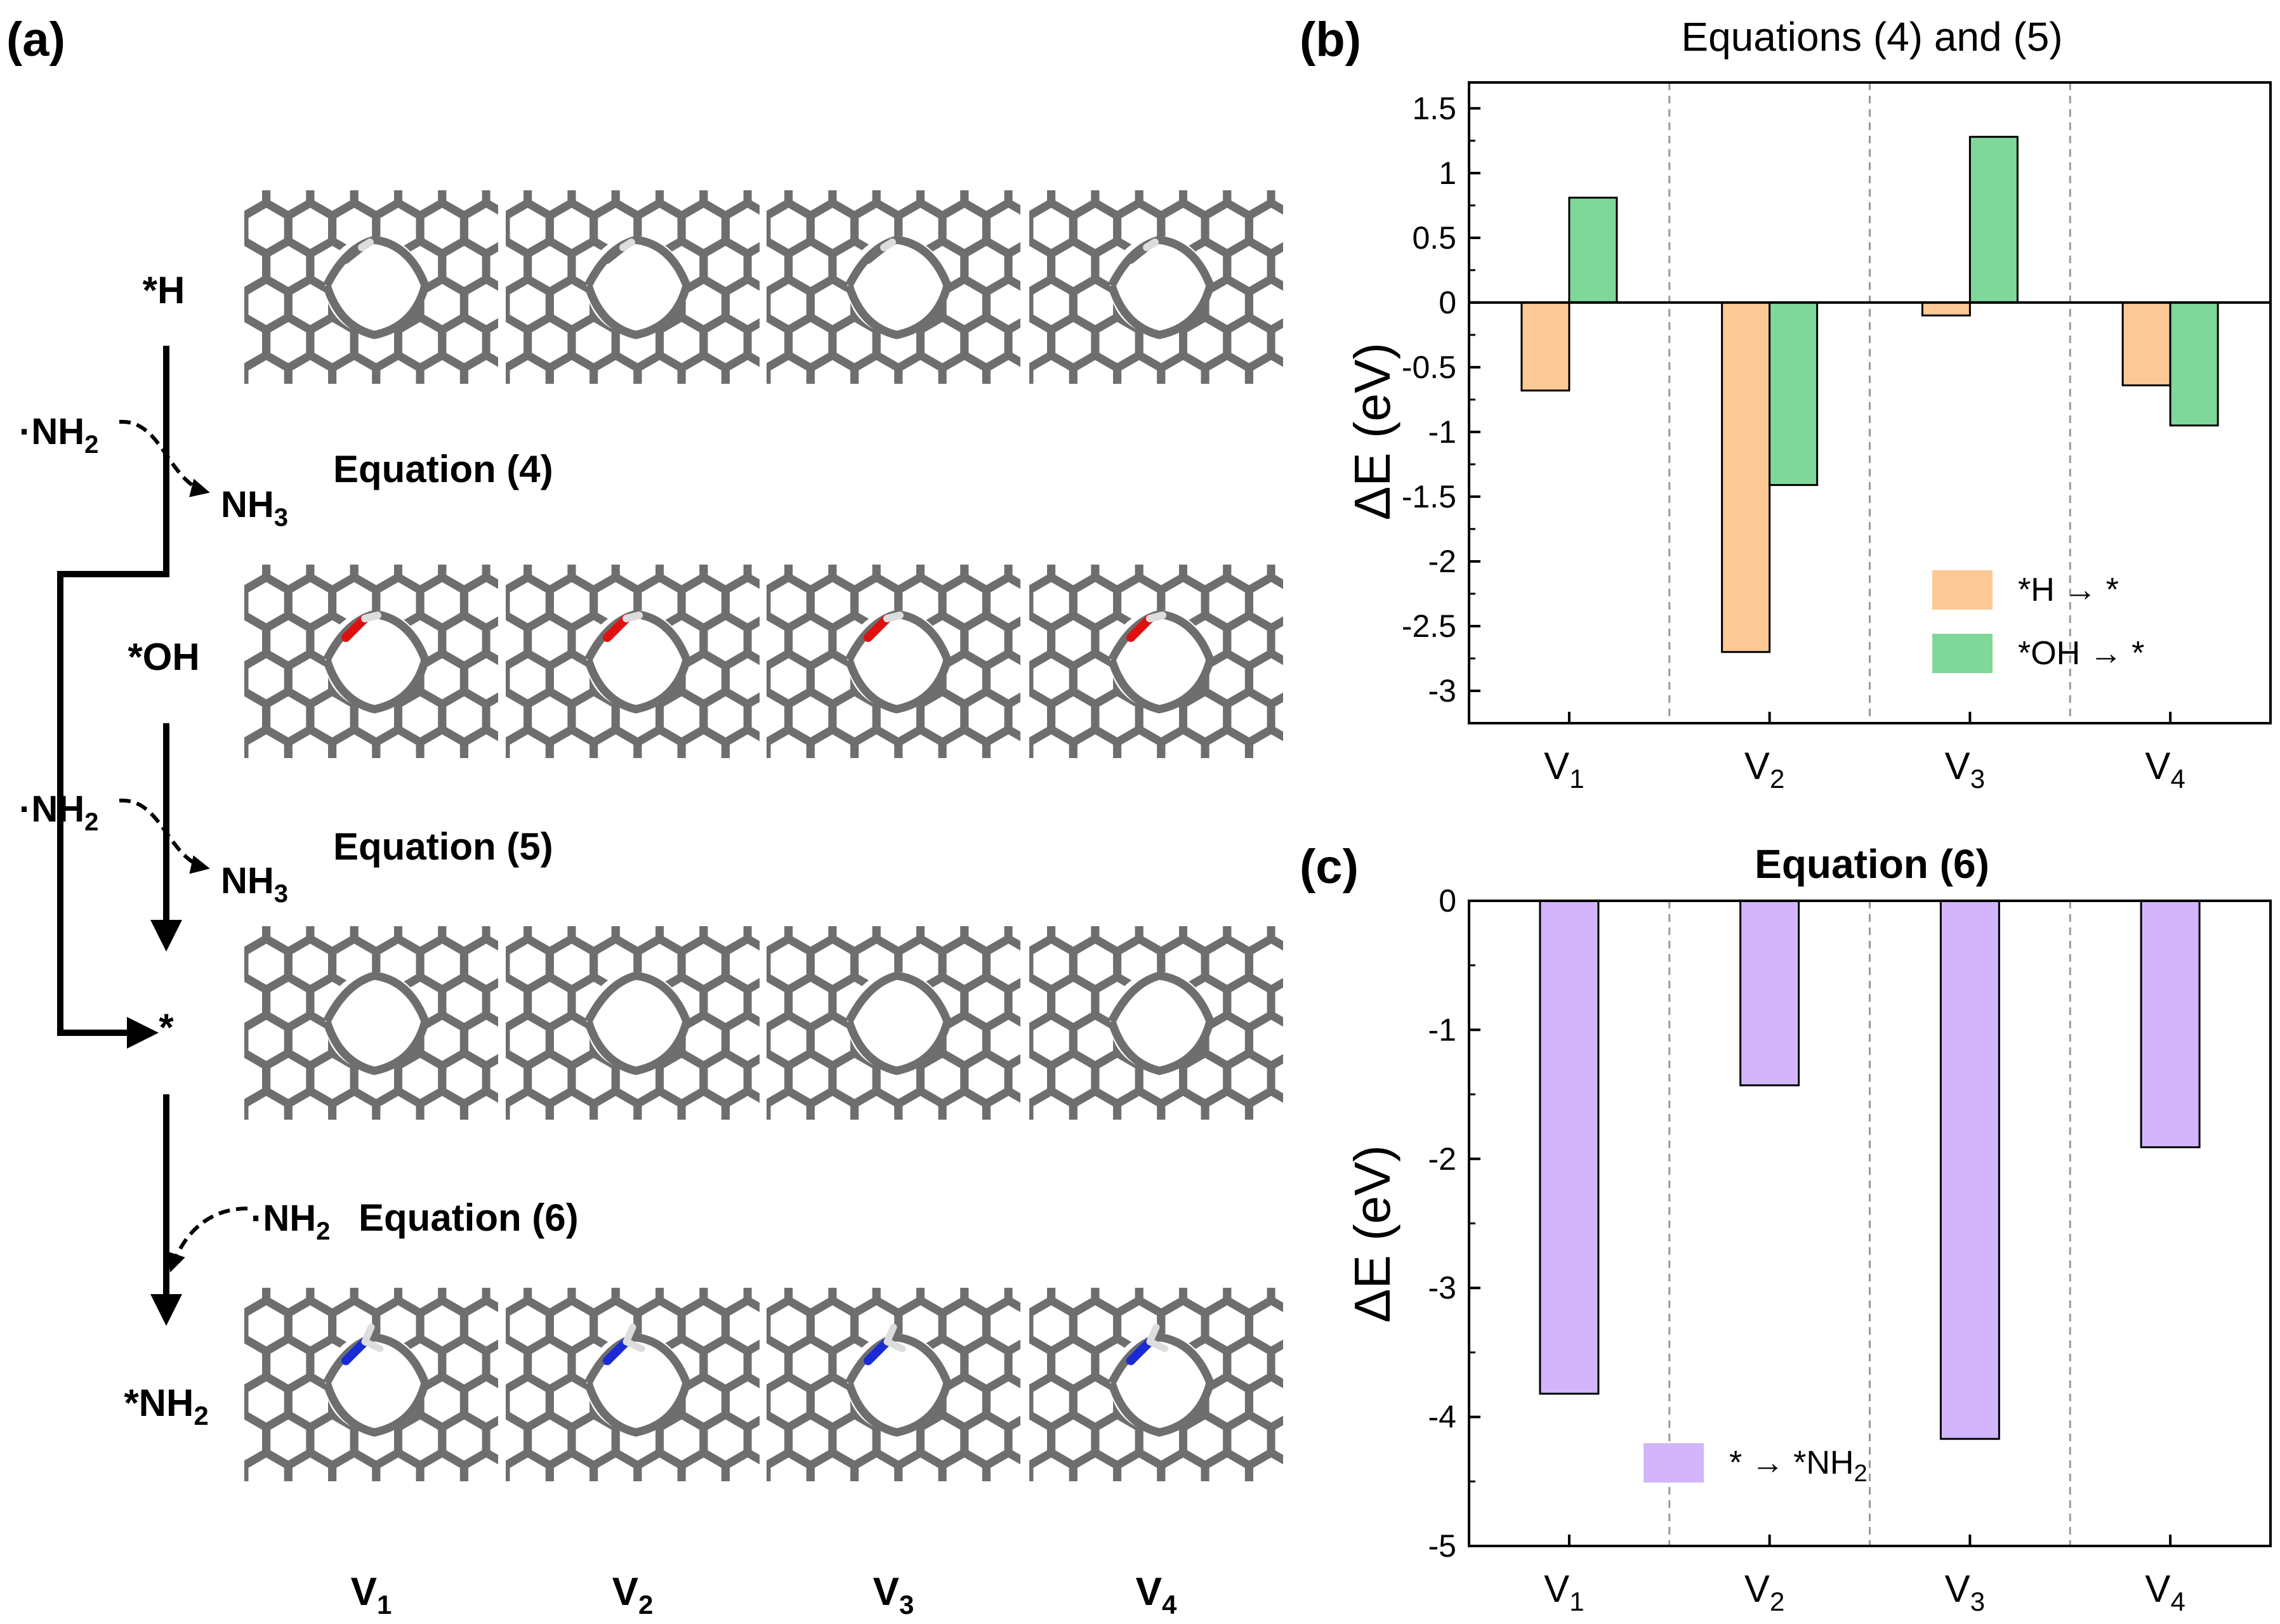 The height and width of the screenshot is (1624, 2280). Describe the element at coordinates (633, 1595) in the screenshot. I see `column-label-v2: V2` at that location.